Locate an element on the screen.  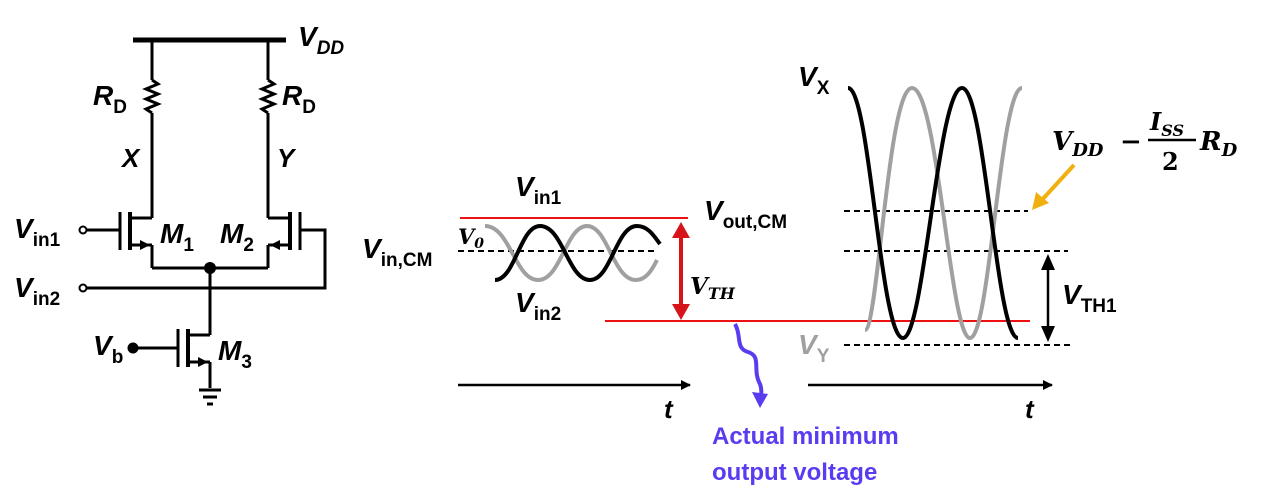
label-m3: M3 is located at coordinates (235, 354).